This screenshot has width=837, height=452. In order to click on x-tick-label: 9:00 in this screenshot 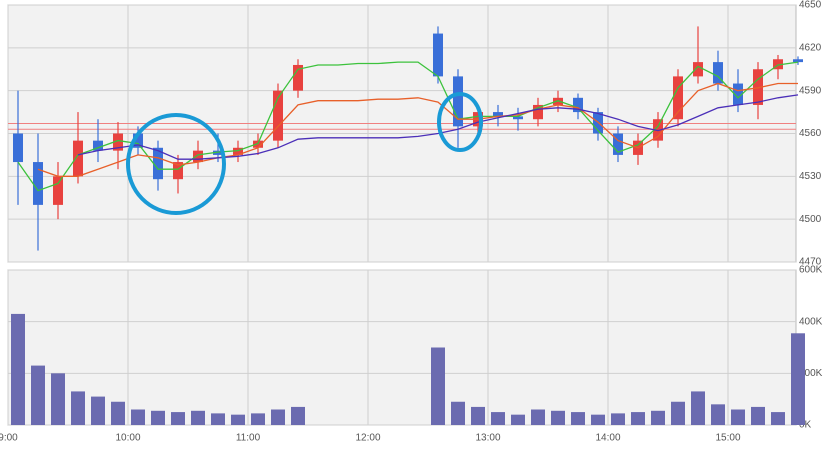, I will do `click(9, 438)`.